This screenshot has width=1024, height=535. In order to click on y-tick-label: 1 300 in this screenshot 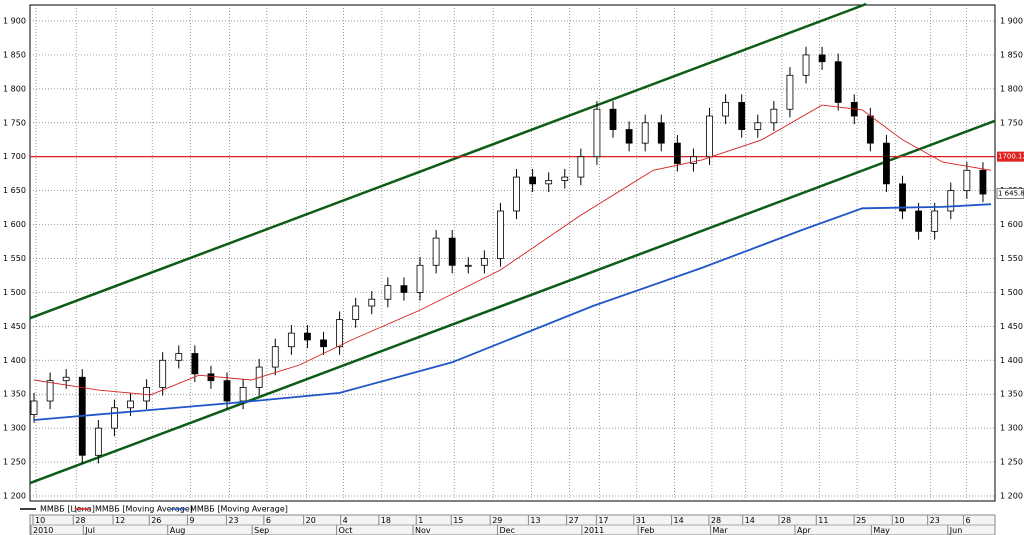, I will do `click(14, 428)`.